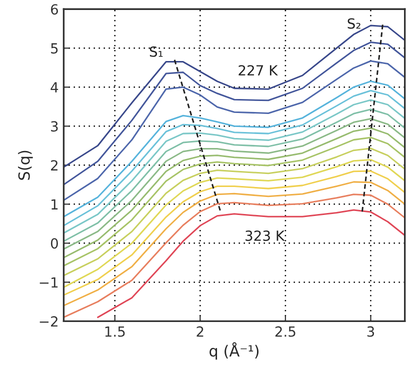 The image size is (411, 365). I want to click on annotation: S₁, so click(156, 51).